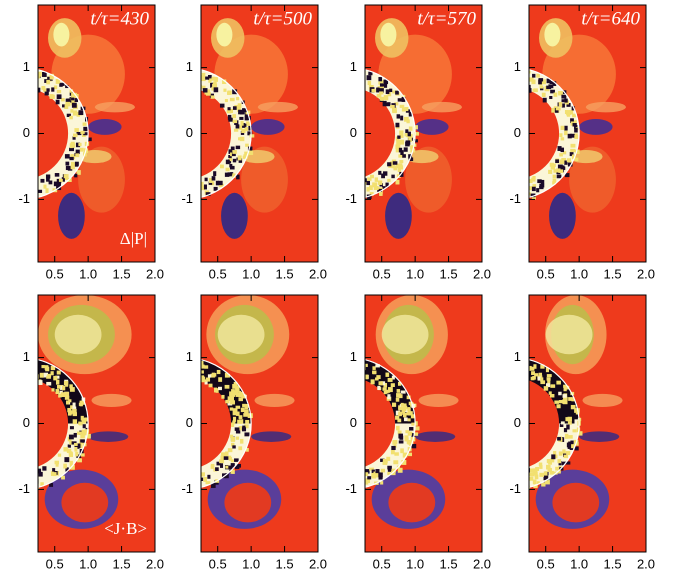  I want to click on x-tick-label: 1.5, so click(285, 563).